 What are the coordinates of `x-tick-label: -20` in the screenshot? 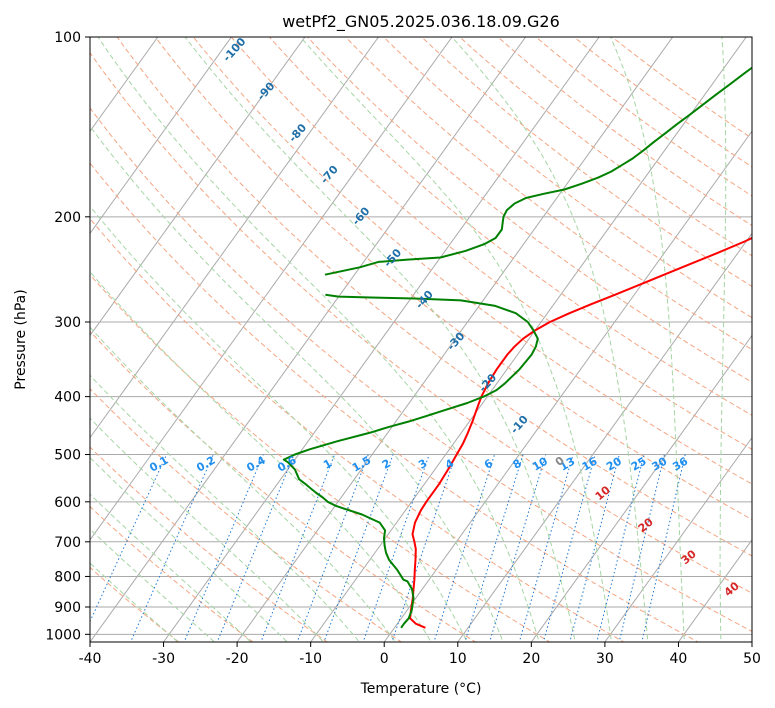 It's located at (237, 659).